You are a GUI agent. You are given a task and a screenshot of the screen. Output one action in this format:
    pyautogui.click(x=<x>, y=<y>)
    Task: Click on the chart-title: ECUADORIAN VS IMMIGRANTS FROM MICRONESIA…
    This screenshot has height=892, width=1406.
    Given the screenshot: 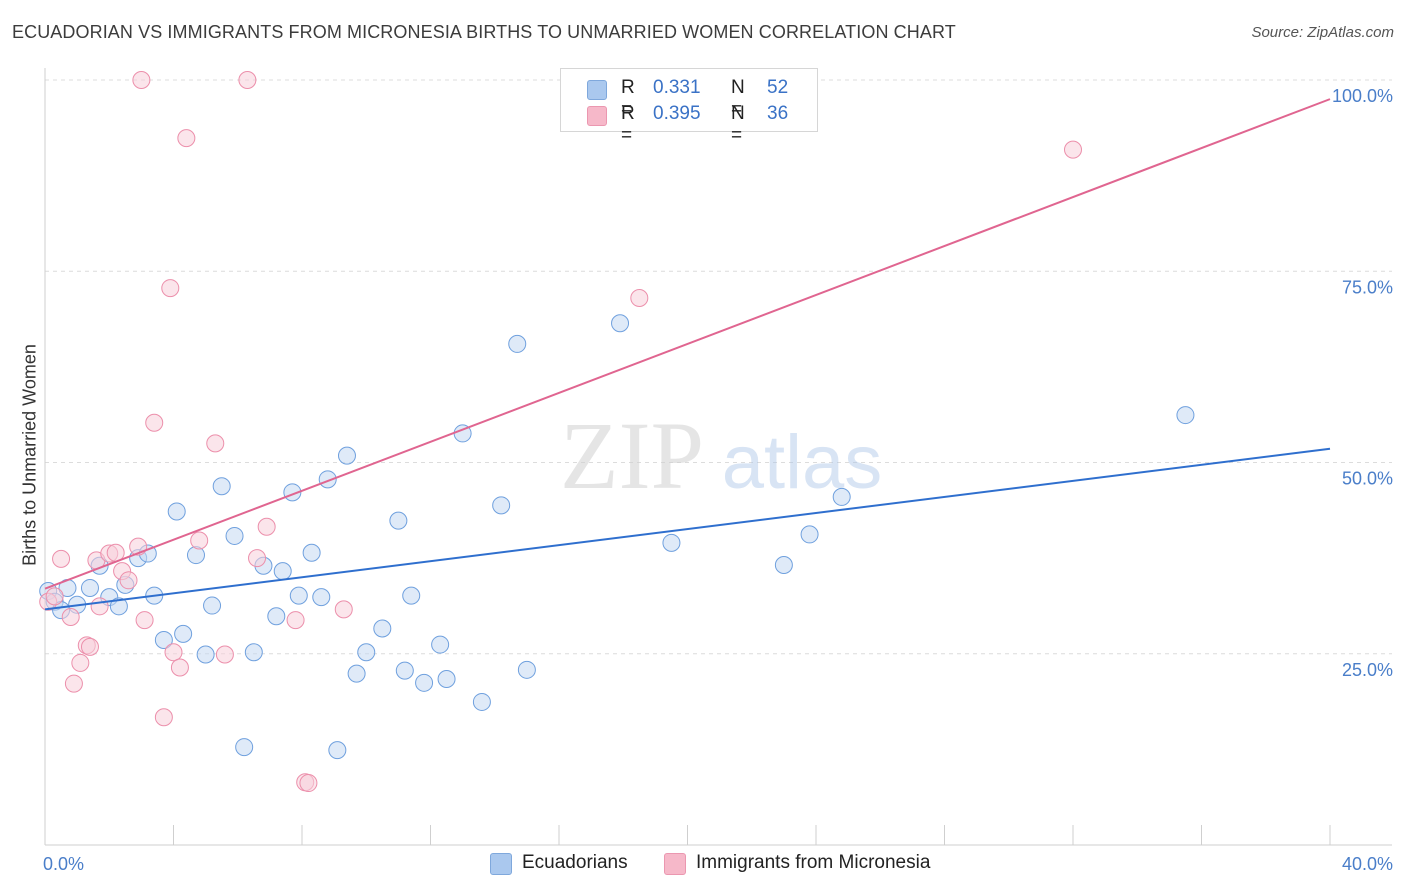 What is the action you would take?
    pyautogui.click(x=484, y=32)
    